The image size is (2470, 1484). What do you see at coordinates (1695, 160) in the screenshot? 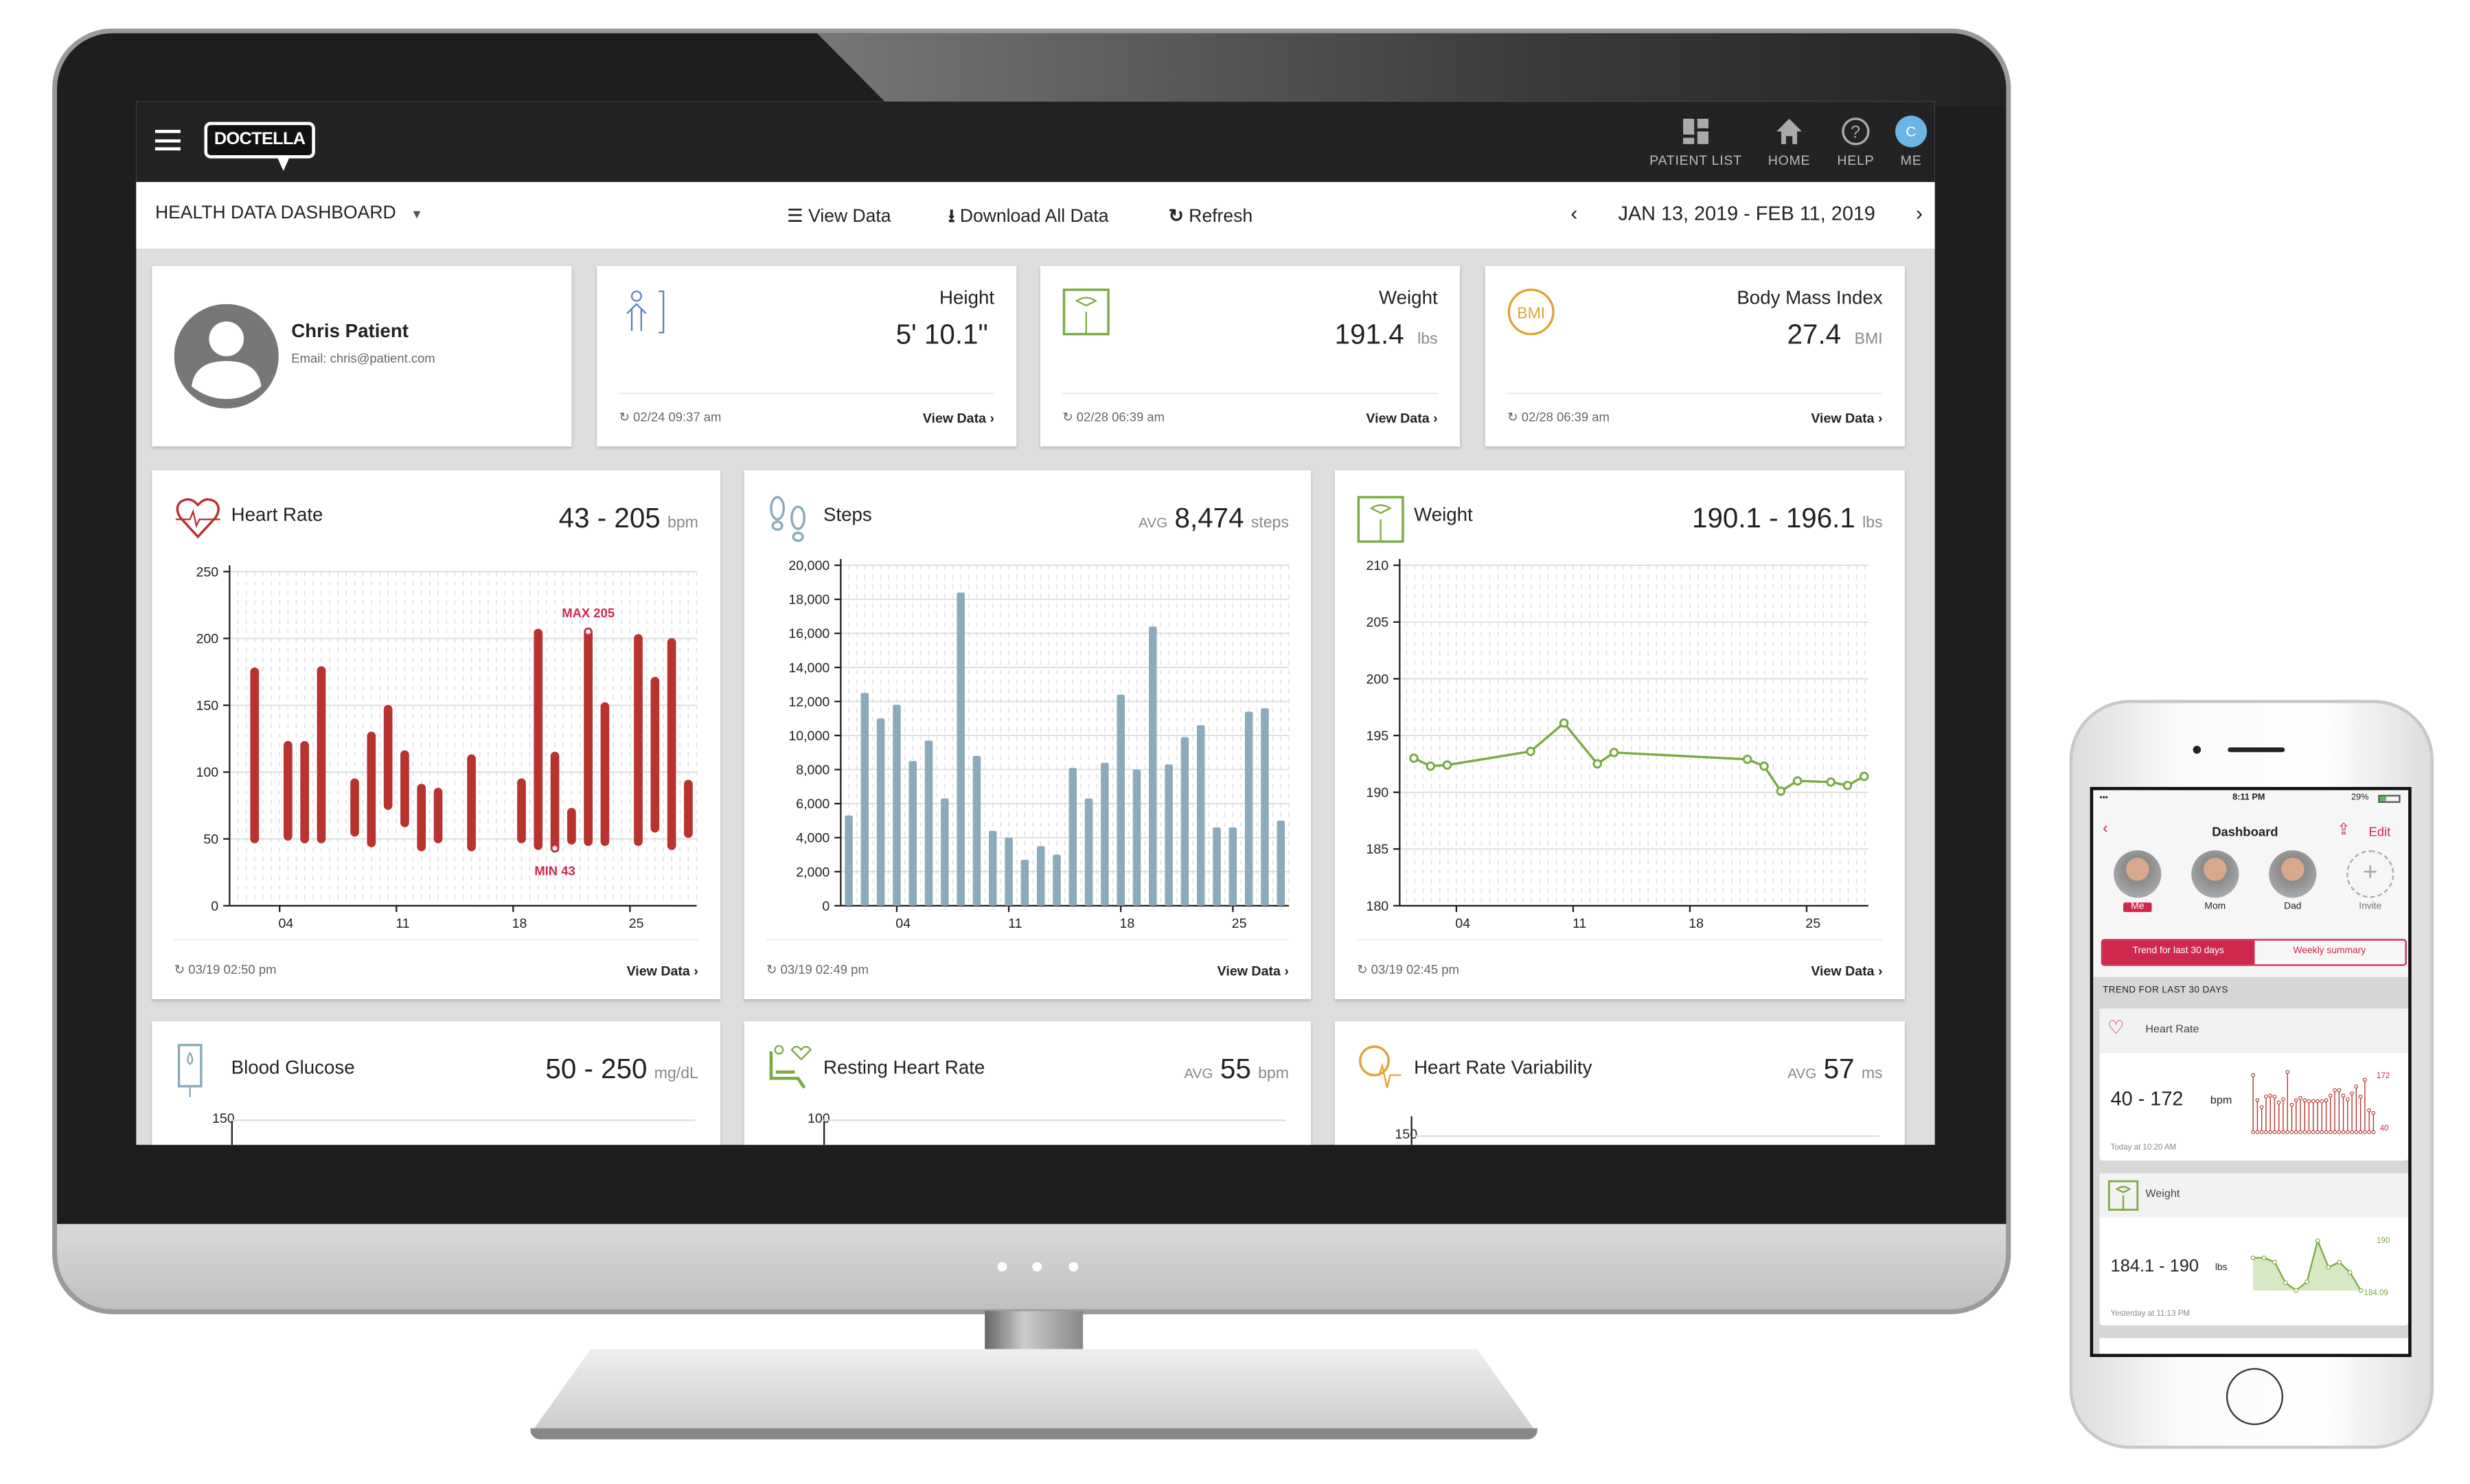
I see `nav-label: PATIENT LIST` at bounding box center [1695, 160].